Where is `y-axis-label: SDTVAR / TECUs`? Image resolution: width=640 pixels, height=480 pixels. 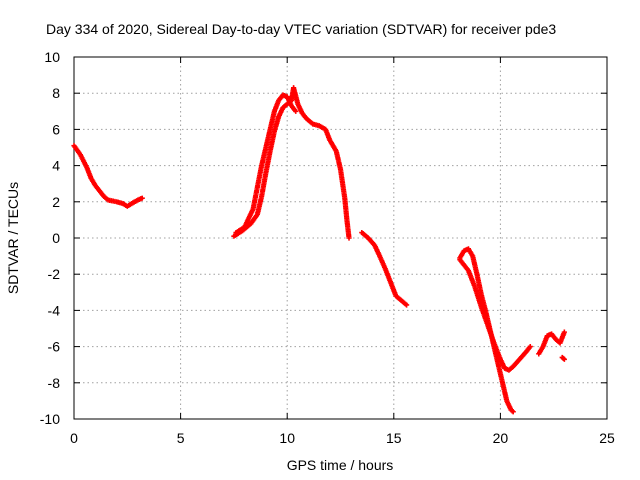
y-axis-label: SDTVAR / TECUs is located at coordinates (13, 238).